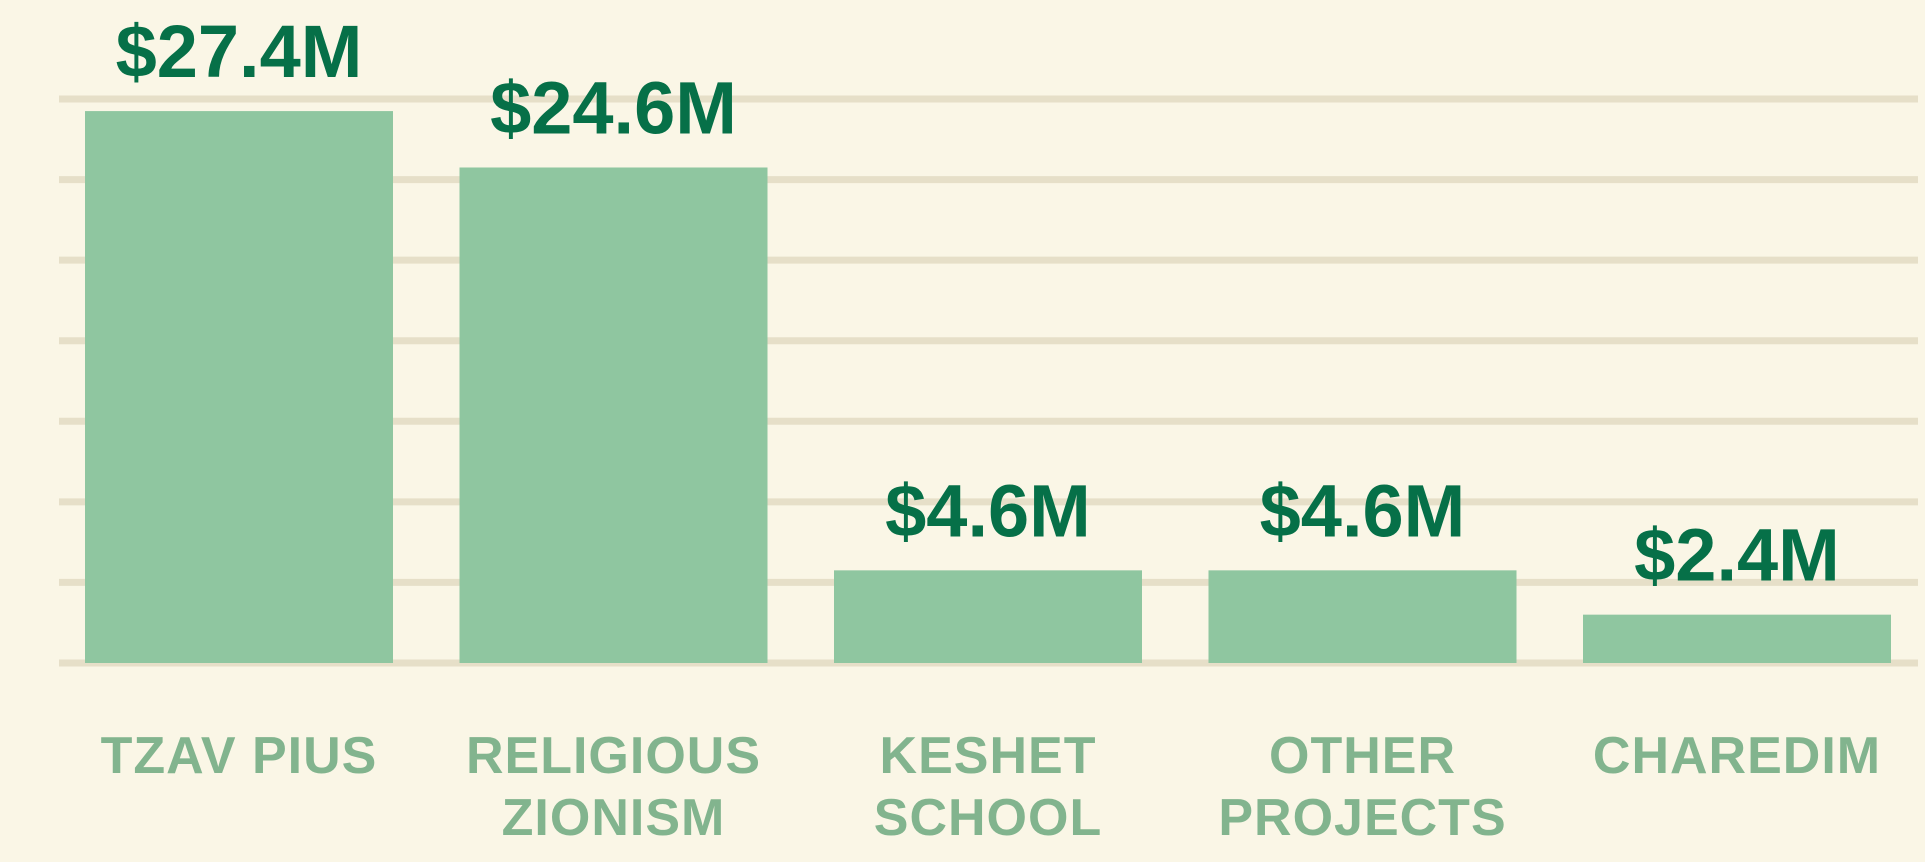  Describe the element at coordinates (1737, 756) in the screenshot. I see `x-tick-label: CHAREDIM` at that location.